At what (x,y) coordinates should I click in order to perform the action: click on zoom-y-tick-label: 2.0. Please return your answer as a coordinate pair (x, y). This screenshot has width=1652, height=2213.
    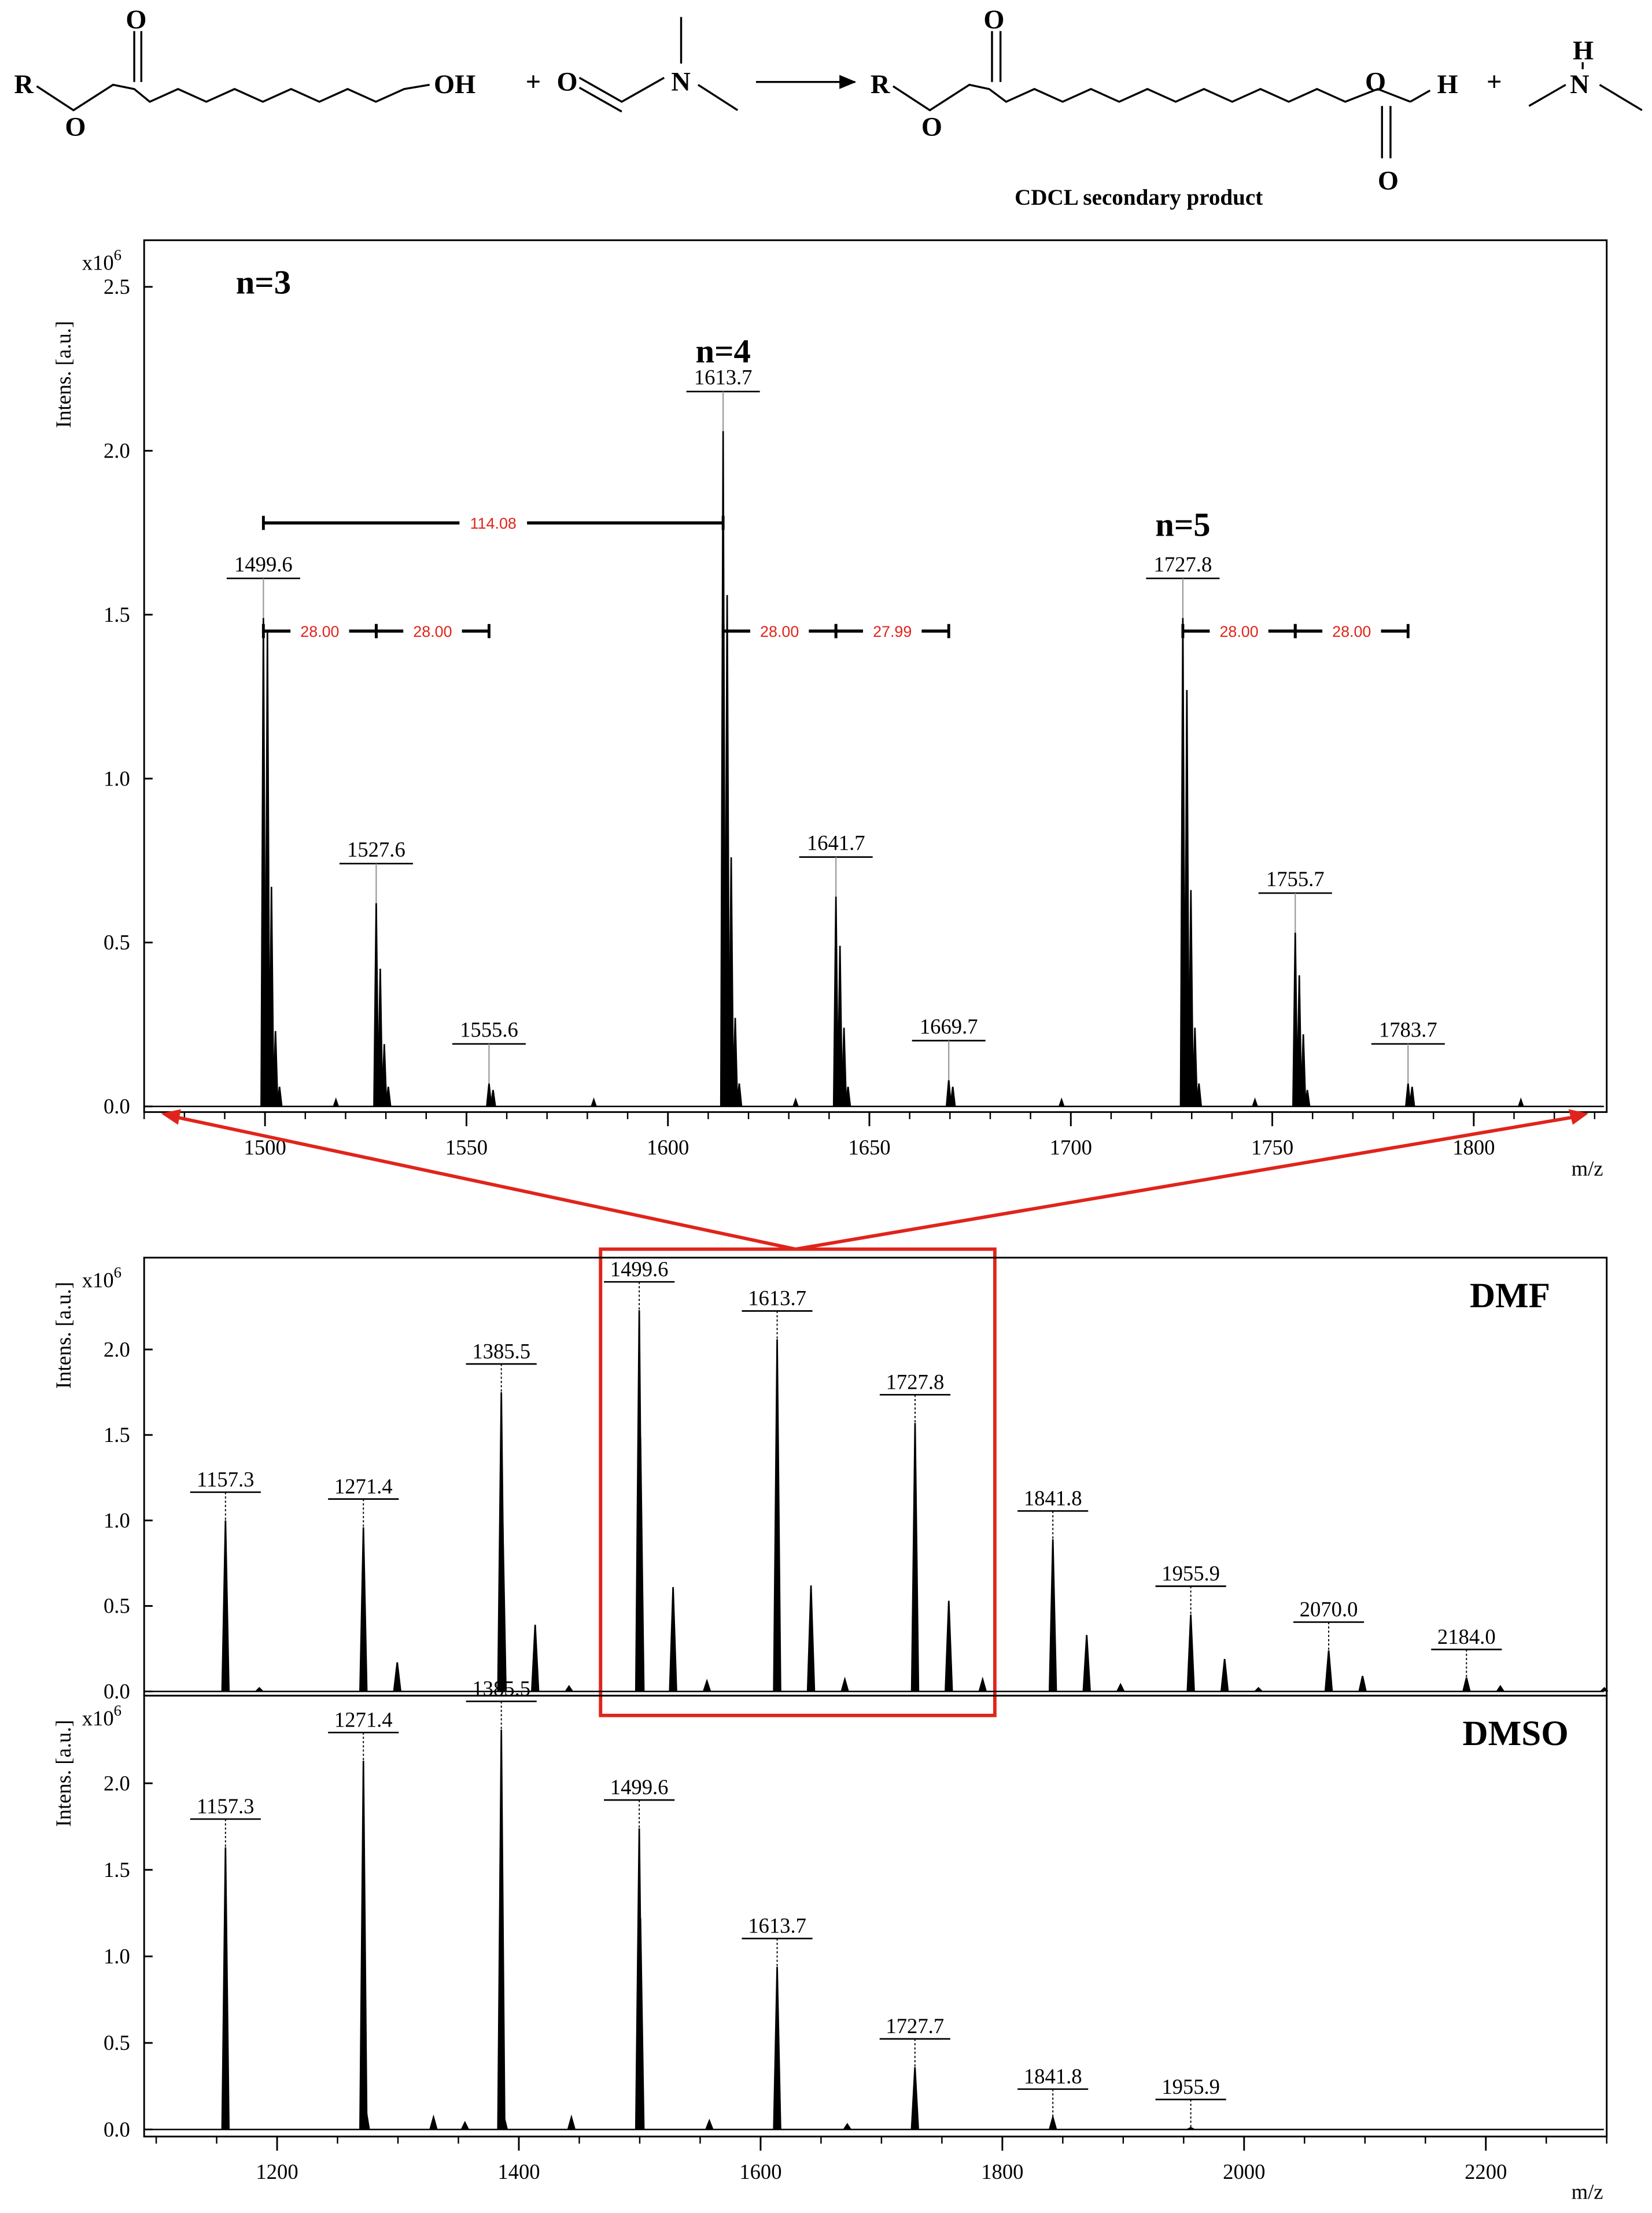
    Looking at the image, I should click on (117, 451).